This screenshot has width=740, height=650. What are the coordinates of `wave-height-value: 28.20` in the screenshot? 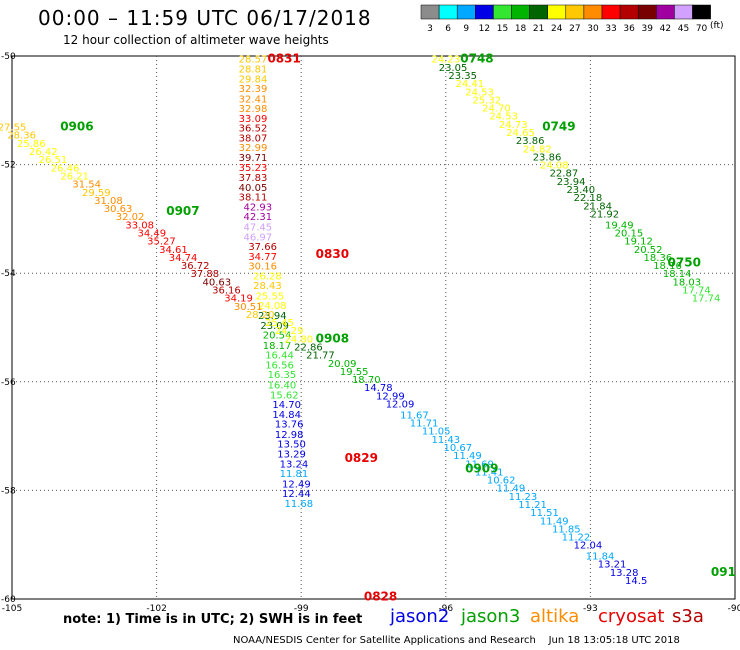 It's located at (260, 315).